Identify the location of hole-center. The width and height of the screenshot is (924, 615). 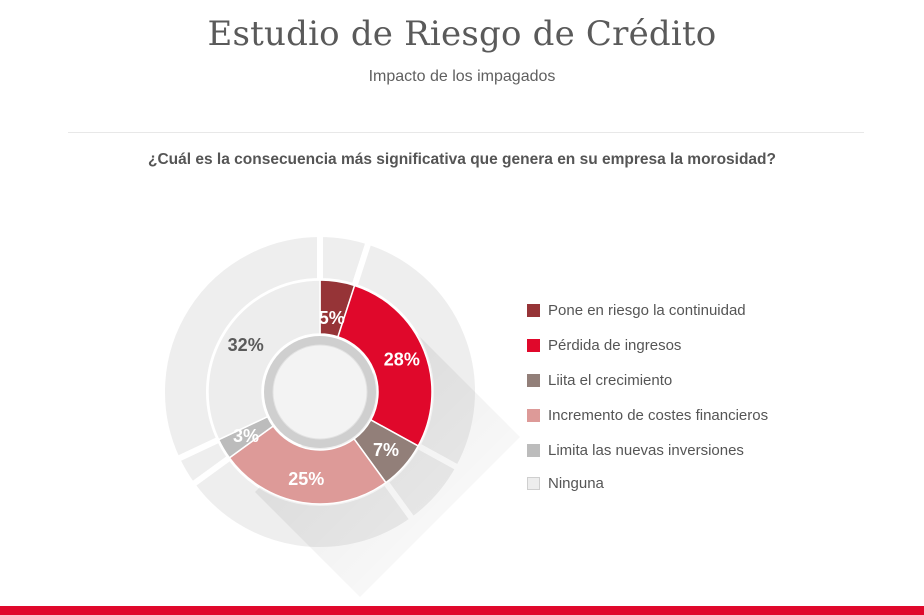
(320, 392).